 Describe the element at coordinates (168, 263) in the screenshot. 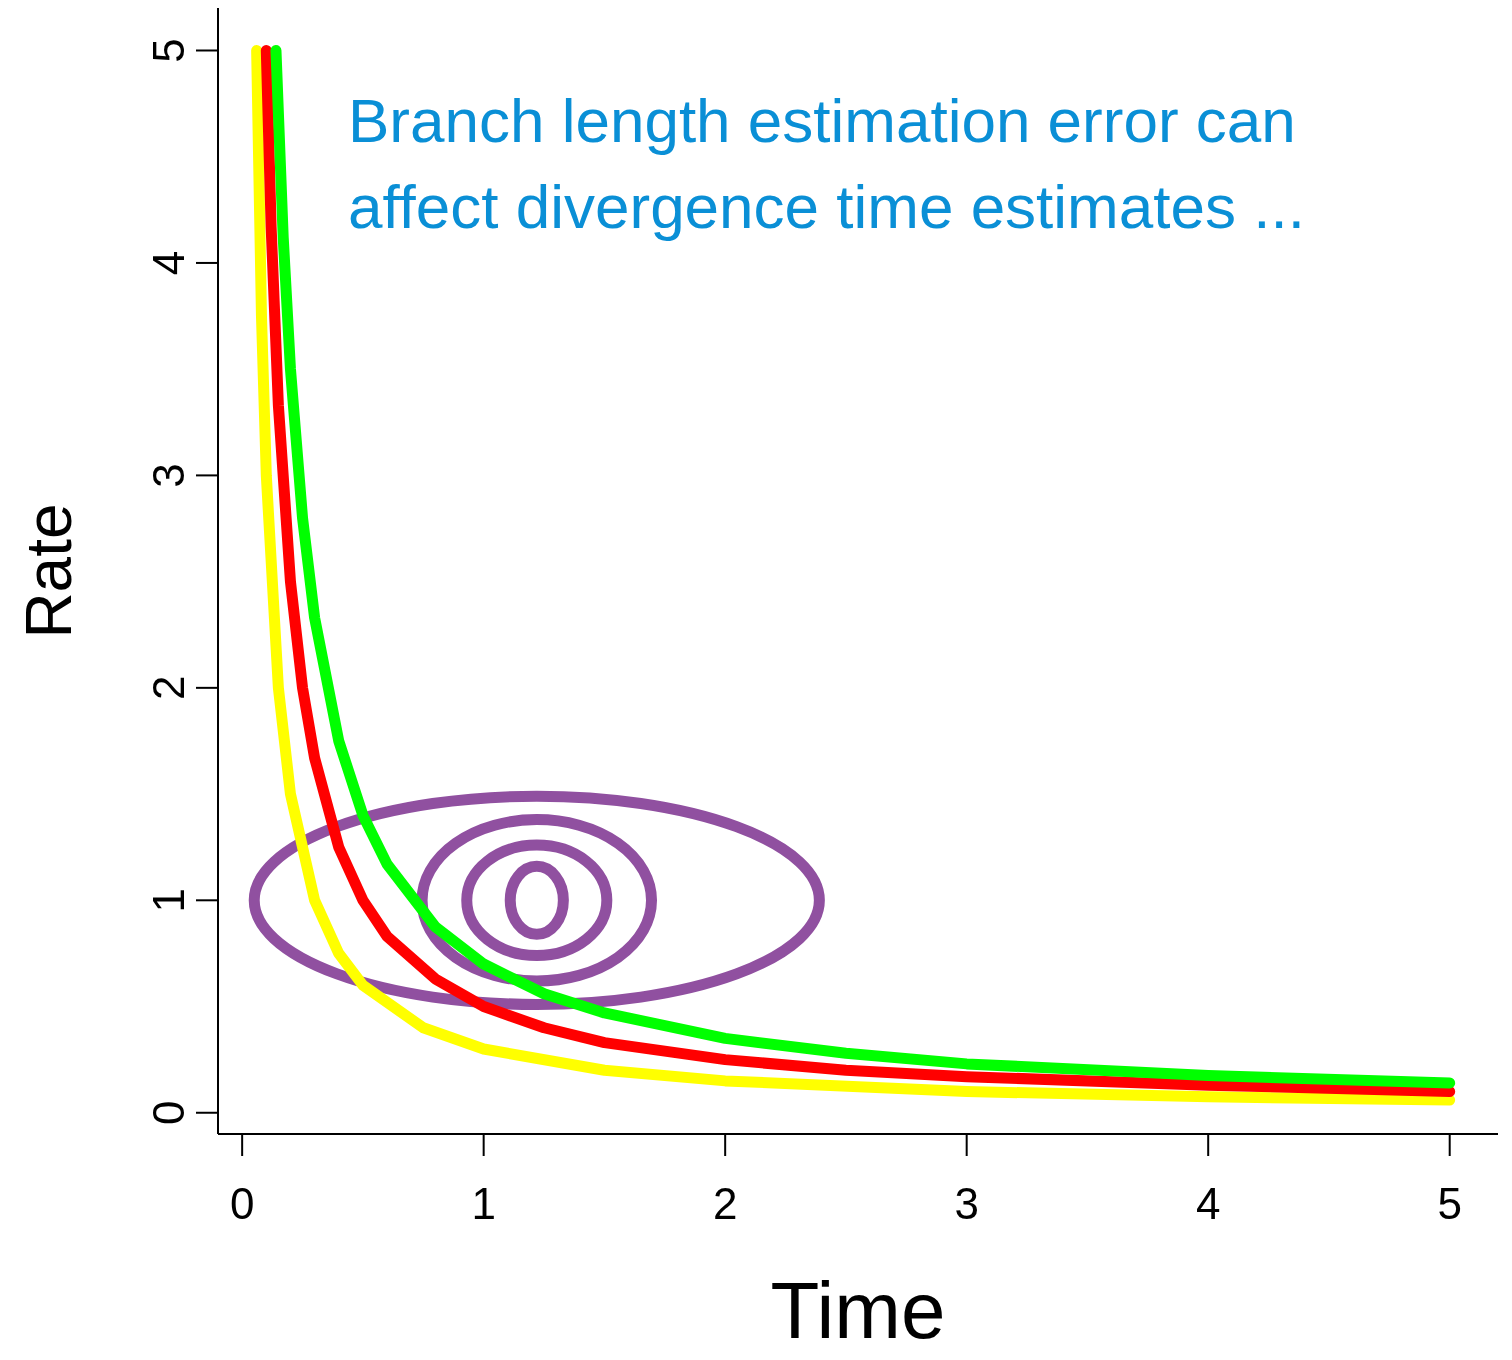

I see `y-tick-label: 4` at that location.